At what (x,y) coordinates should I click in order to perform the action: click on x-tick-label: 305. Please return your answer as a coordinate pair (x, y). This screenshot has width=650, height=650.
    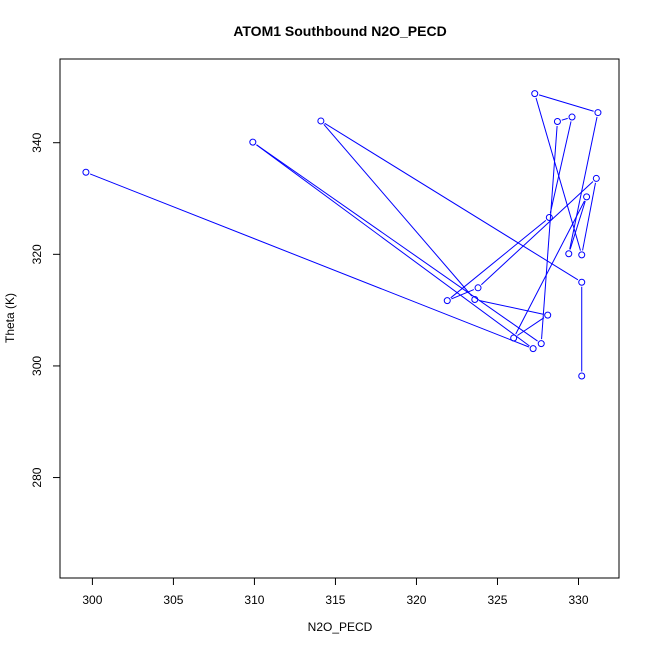
    Looking at the image, I should click on (173, 600).